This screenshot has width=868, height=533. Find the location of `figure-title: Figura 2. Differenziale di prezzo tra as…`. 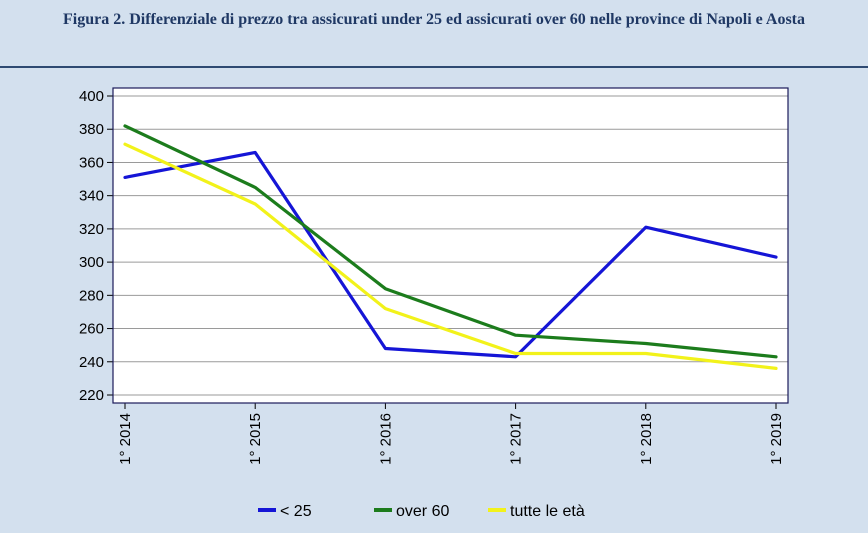

figure-title: Figura 2. Differenziale di prezzo tra as… is located at coordinates (433, 19).